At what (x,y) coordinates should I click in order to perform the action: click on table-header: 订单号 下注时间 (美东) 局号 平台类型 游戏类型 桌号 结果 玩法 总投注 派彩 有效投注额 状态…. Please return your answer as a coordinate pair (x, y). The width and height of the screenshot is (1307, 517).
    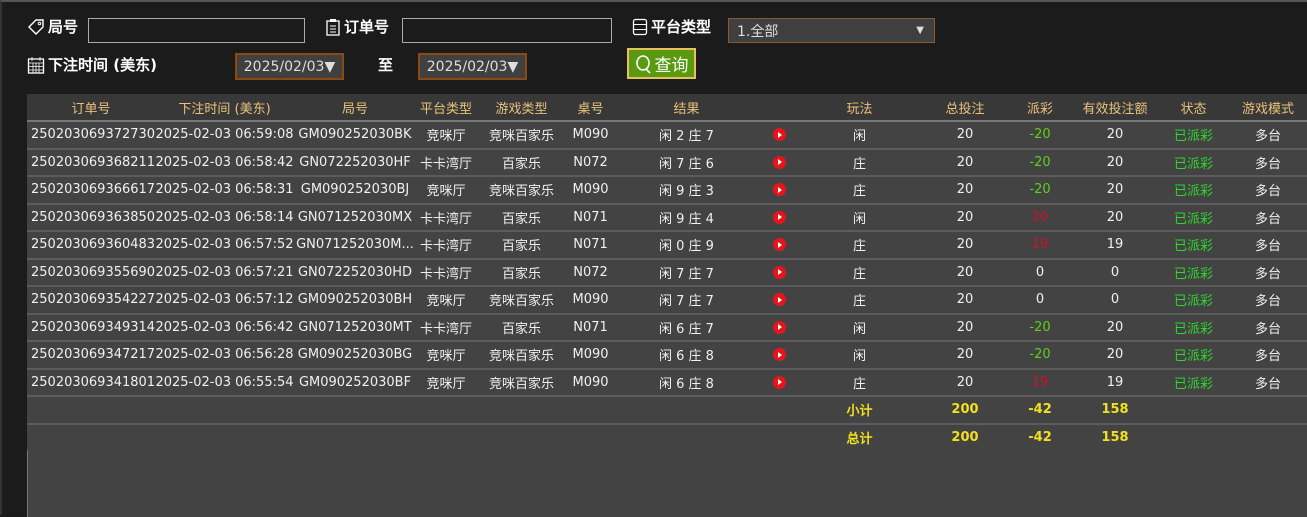
    Looking at the image, I should click on (667, 108).